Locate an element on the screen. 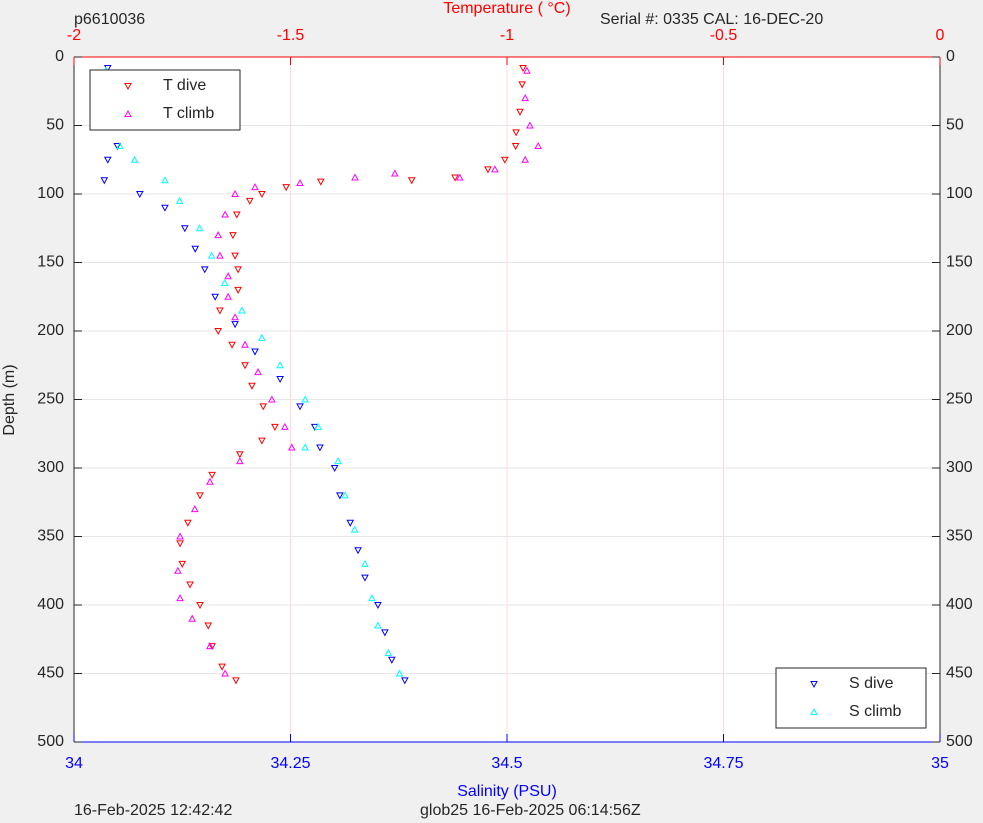  legend is located at coordinates (165, 100).